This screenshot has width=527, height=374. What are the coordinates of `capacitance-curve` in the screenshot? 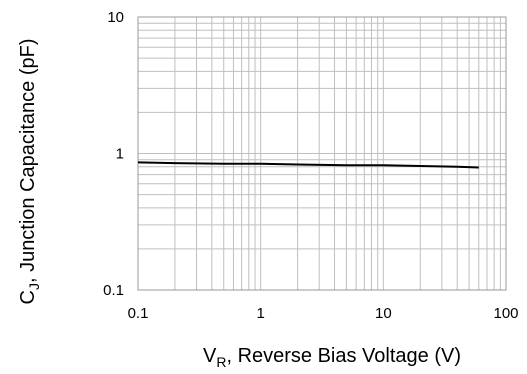 It's located at (308, 165).